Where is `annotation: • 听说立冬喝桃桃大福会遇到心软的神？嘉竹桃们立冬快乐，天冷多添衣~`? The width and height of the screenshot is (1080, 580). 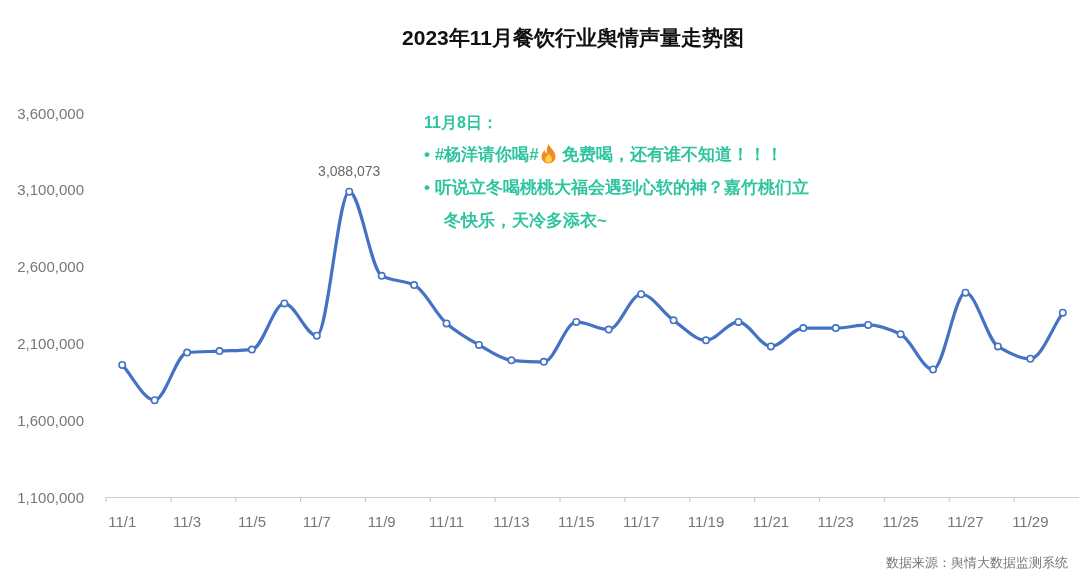 annotation: • 听说立冬喝桃桃大福会遇到心软的神？嘉竹桃们立冬快乐，天冷多添衣~ is located at coordinates (617, 204).